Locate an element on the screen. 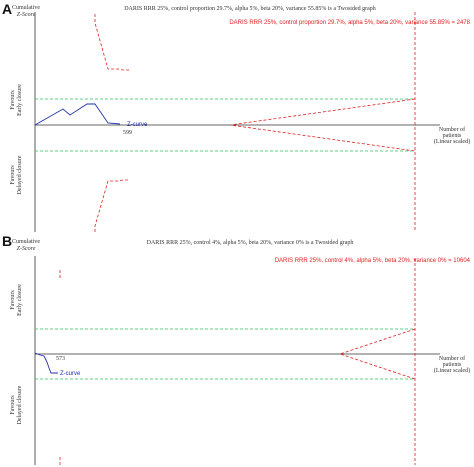 The height and width of the screenshot is (467, 474). patients-label: 599 is located at coordinates (127, 133).